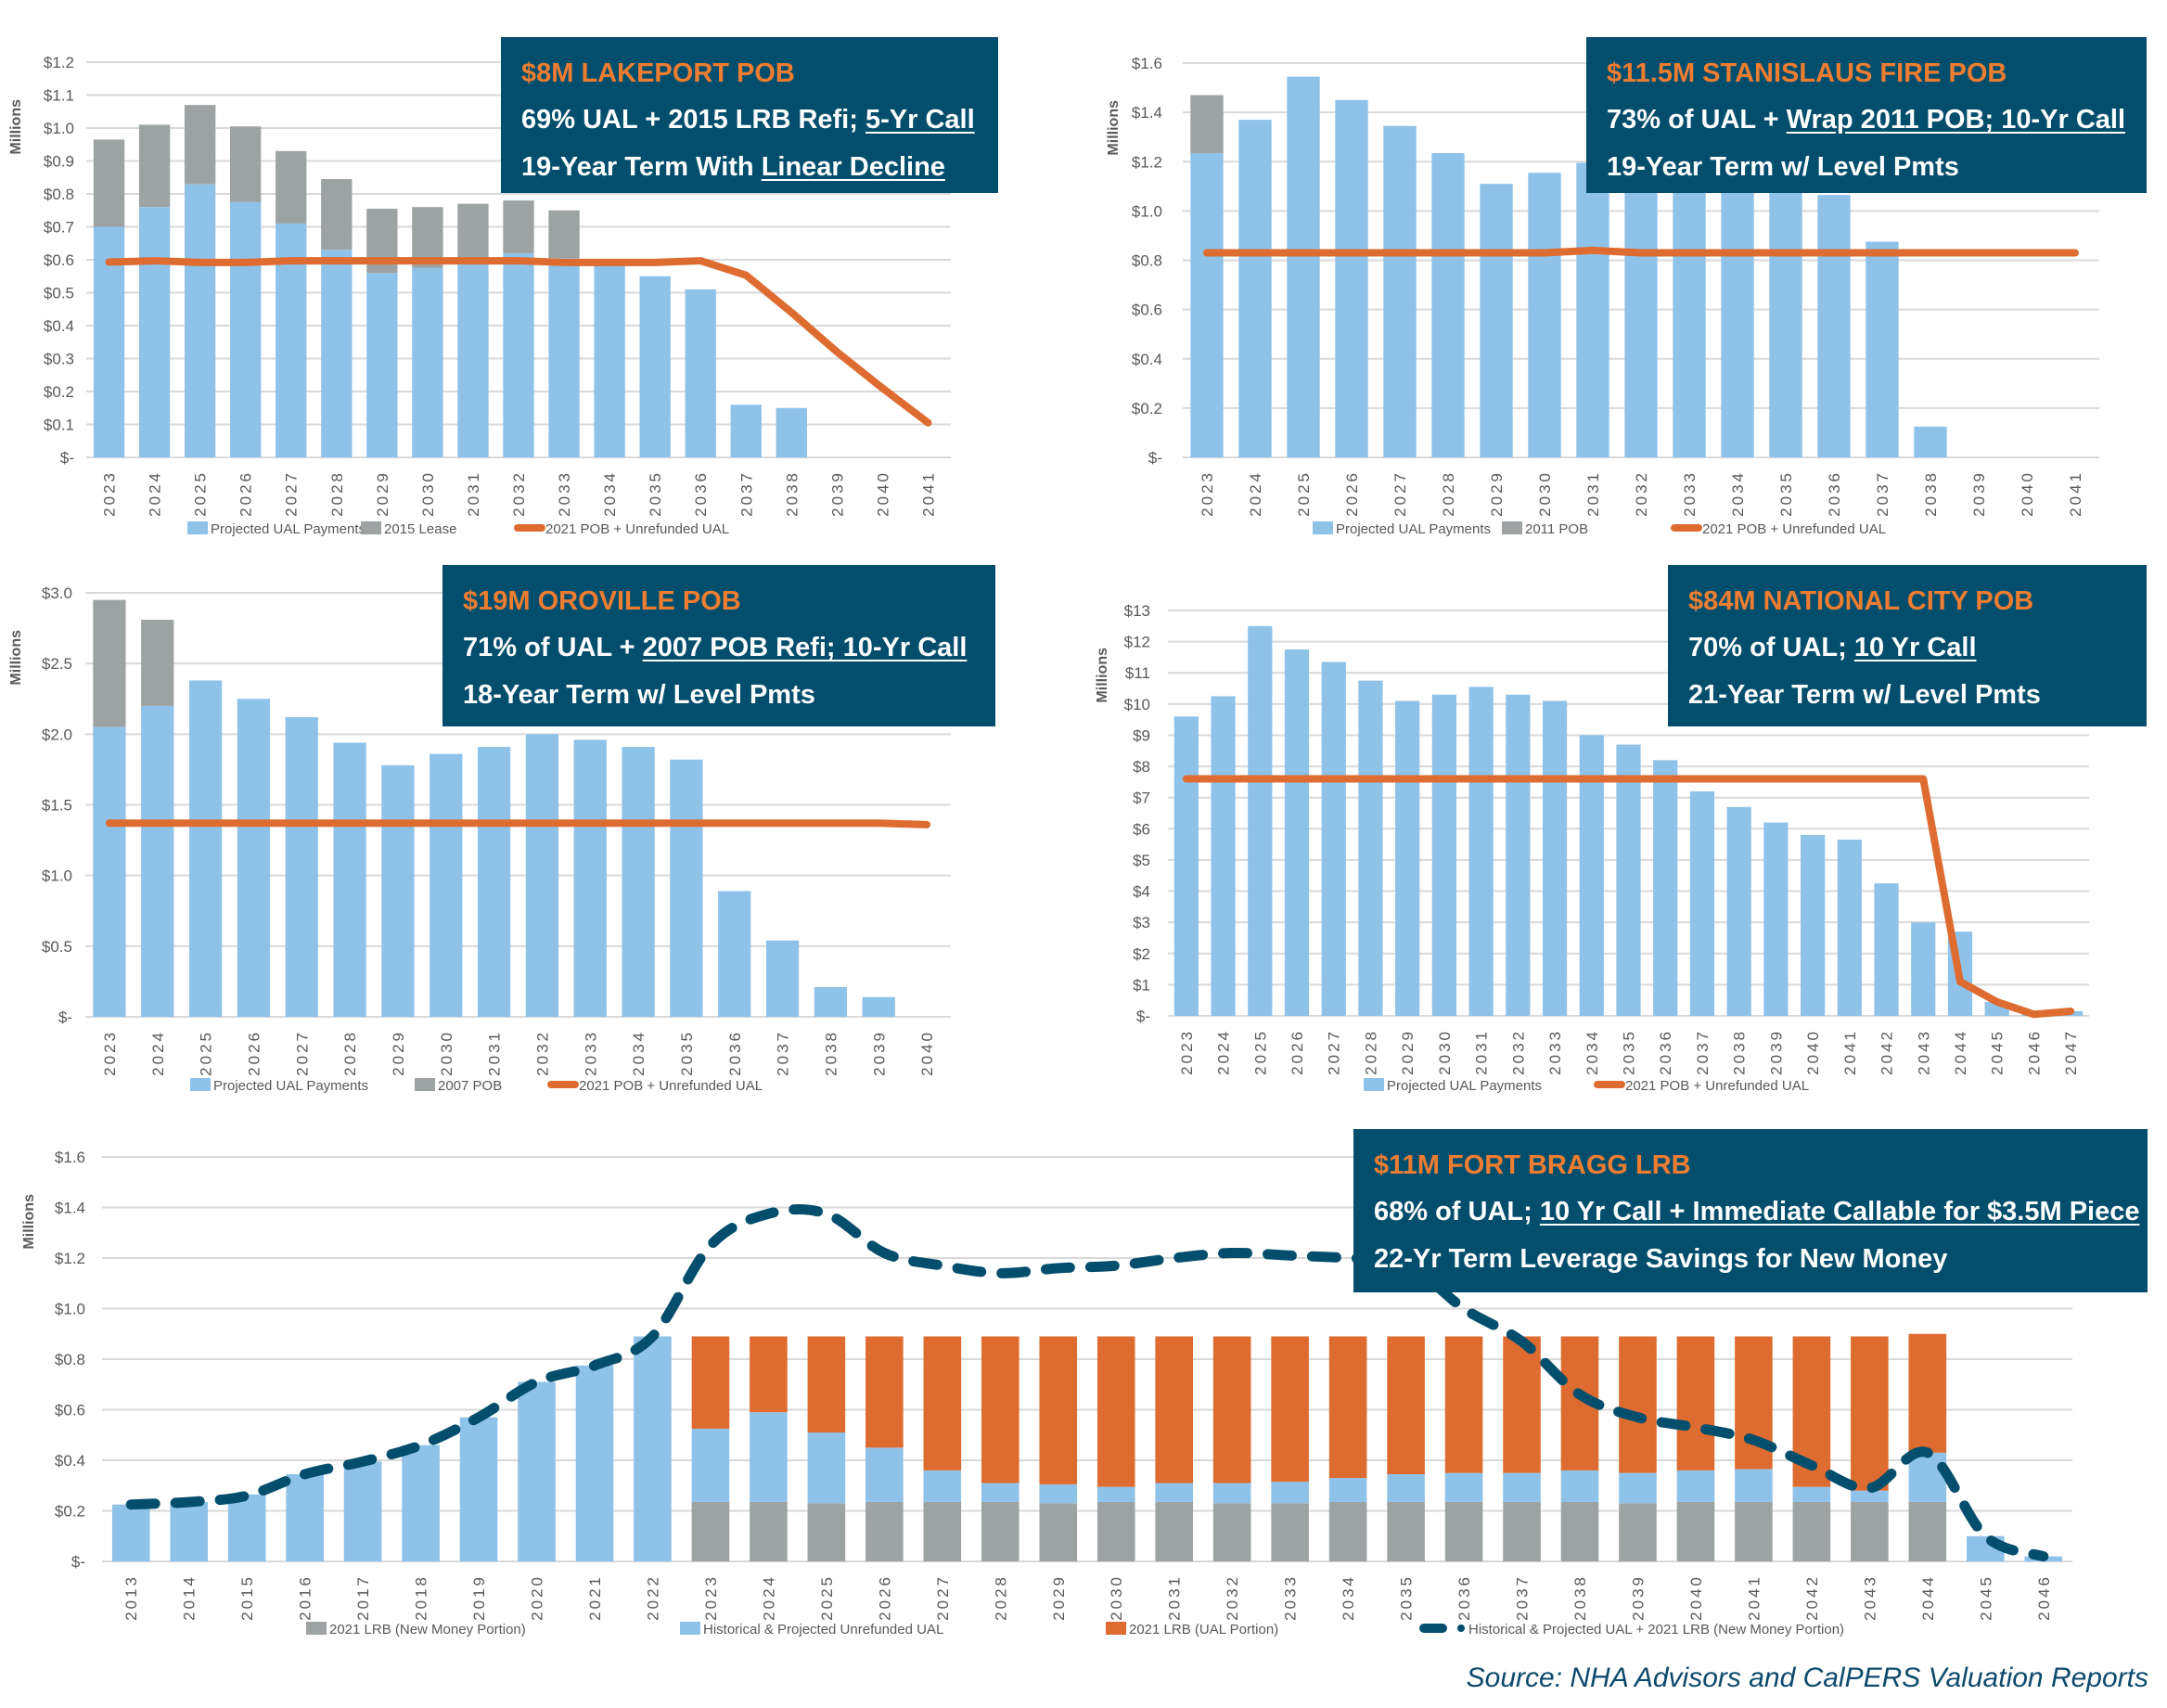 The image size is (2167, 1708). Describe the element at coordinates (57, 664) in the screenshot. I see `oroville-y-tick-label: $2.5` at that location.